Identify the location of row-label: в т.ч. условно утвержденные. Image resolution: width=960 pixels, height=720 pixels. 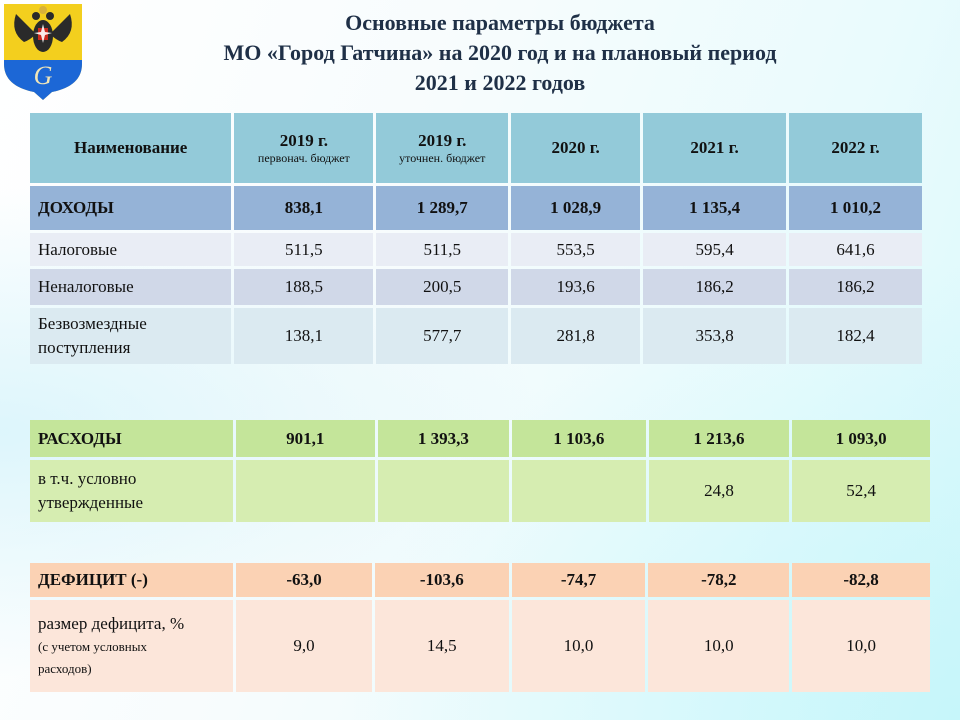
(131, 491).